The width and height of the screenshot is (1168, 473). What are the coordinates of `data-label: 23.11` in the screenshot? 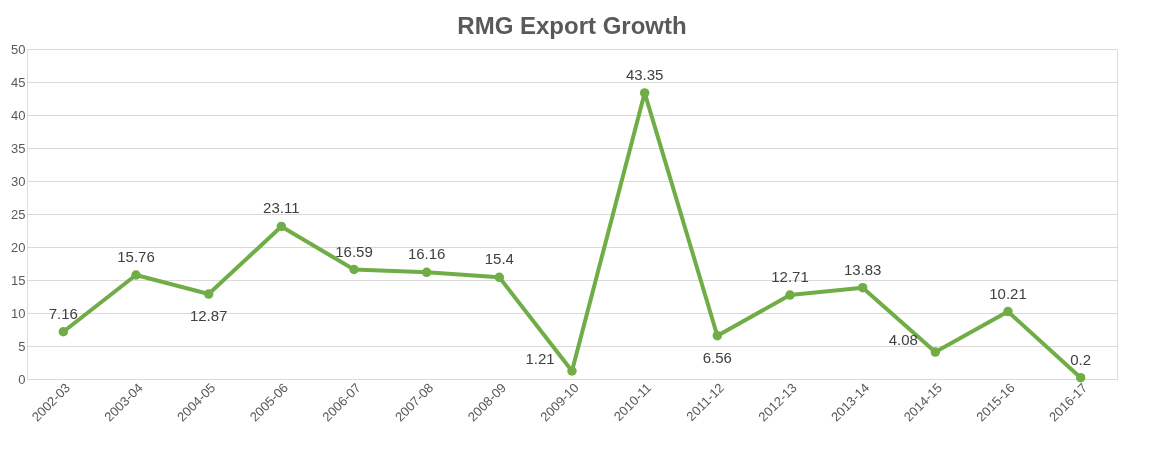 It's located at (281, 208).